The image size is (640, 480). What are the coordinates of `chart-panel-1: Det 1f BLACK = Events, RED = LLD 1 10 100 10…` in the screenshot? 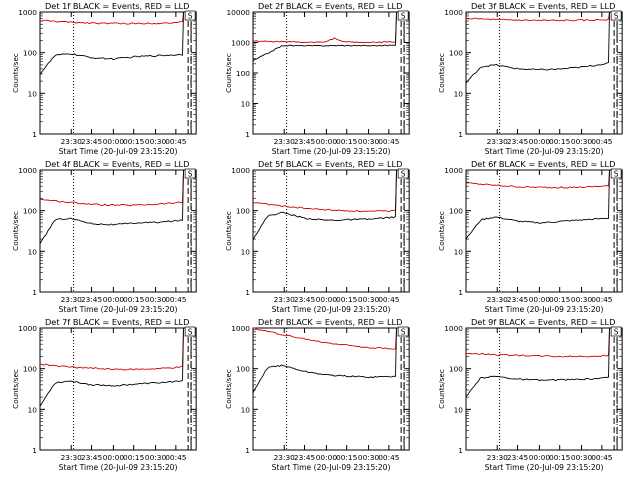 It's located at (104, 78).